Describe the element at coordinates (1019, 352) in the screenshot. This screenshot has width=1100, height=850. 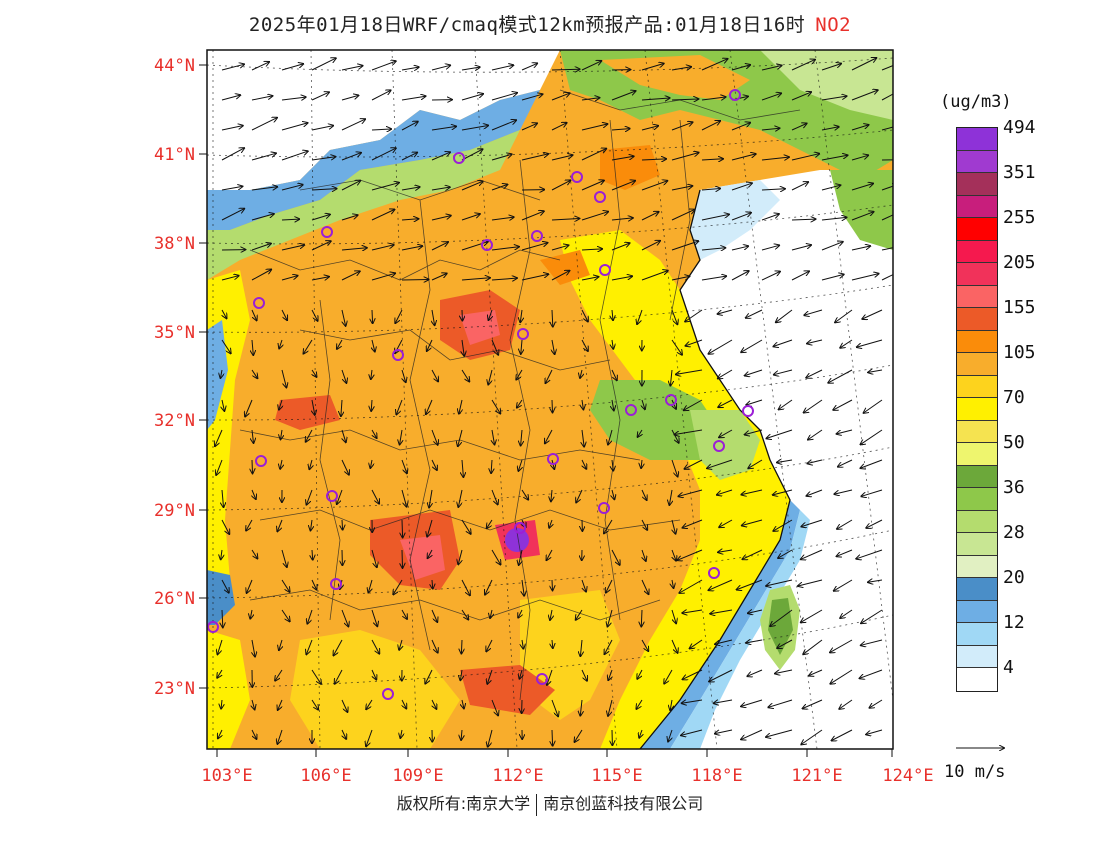
I see `colorbar-label: 105` at that location.